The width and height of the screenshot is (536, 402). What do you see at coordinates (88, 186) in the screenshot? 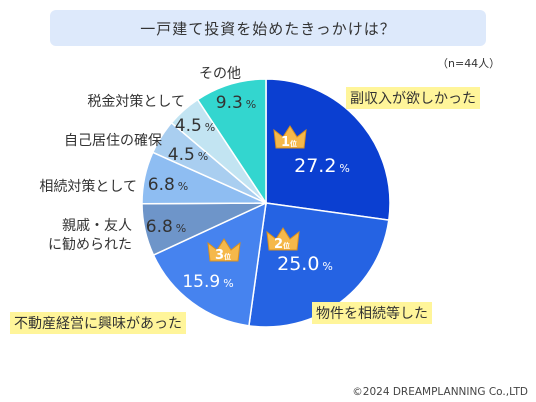
I see `slice-category-label: 相続対策として` at bounding box center [88, 186].